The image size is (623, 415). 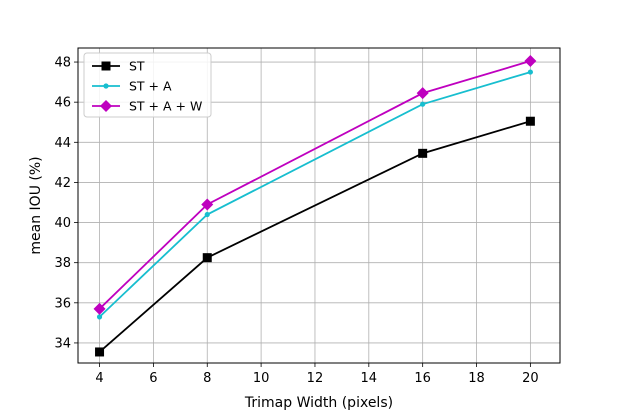 I want to click on x-tick-label: 20, so click(x=530, y=378).